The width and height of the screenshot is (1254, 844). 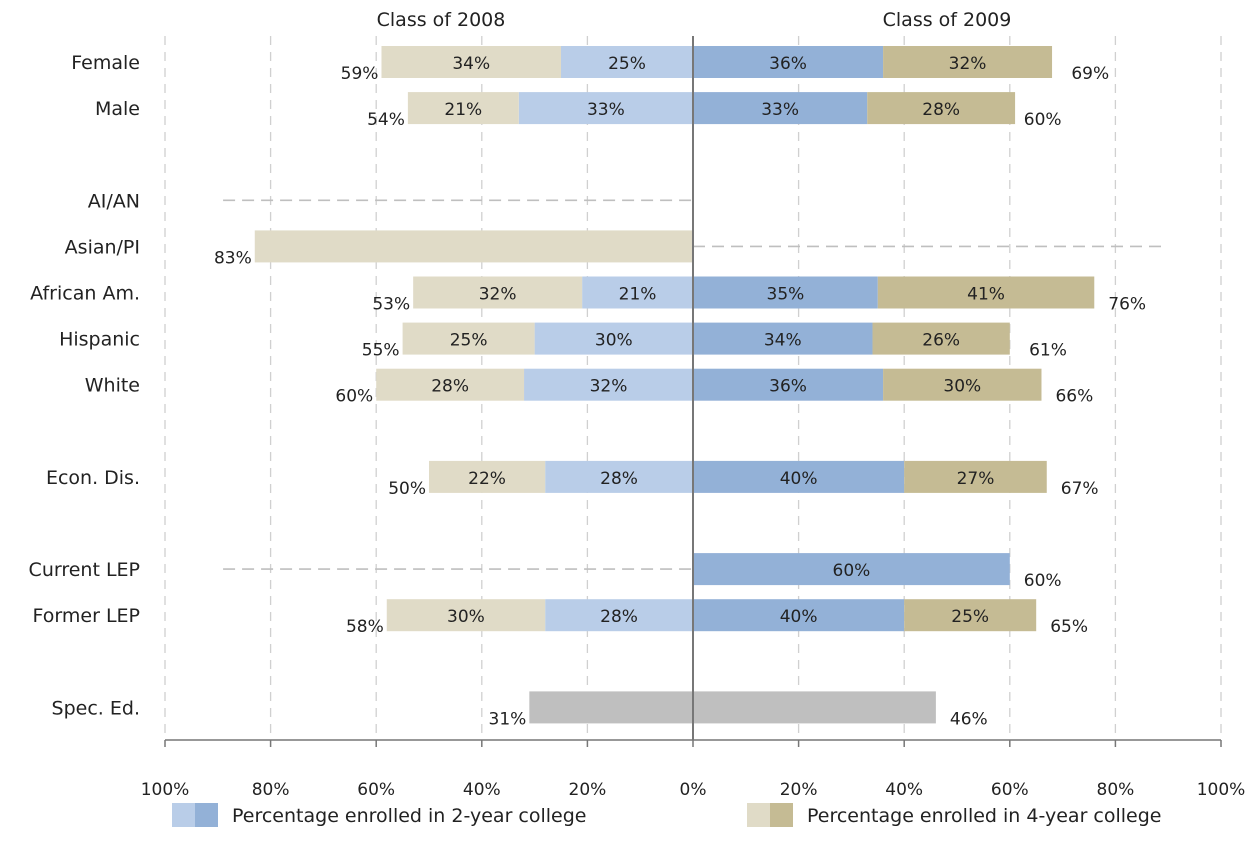 What do you see at coordinates (986, 295) in the screenshot?
I see `bar-label-4yr-2009: 41%` at bounding box center [986, 295].